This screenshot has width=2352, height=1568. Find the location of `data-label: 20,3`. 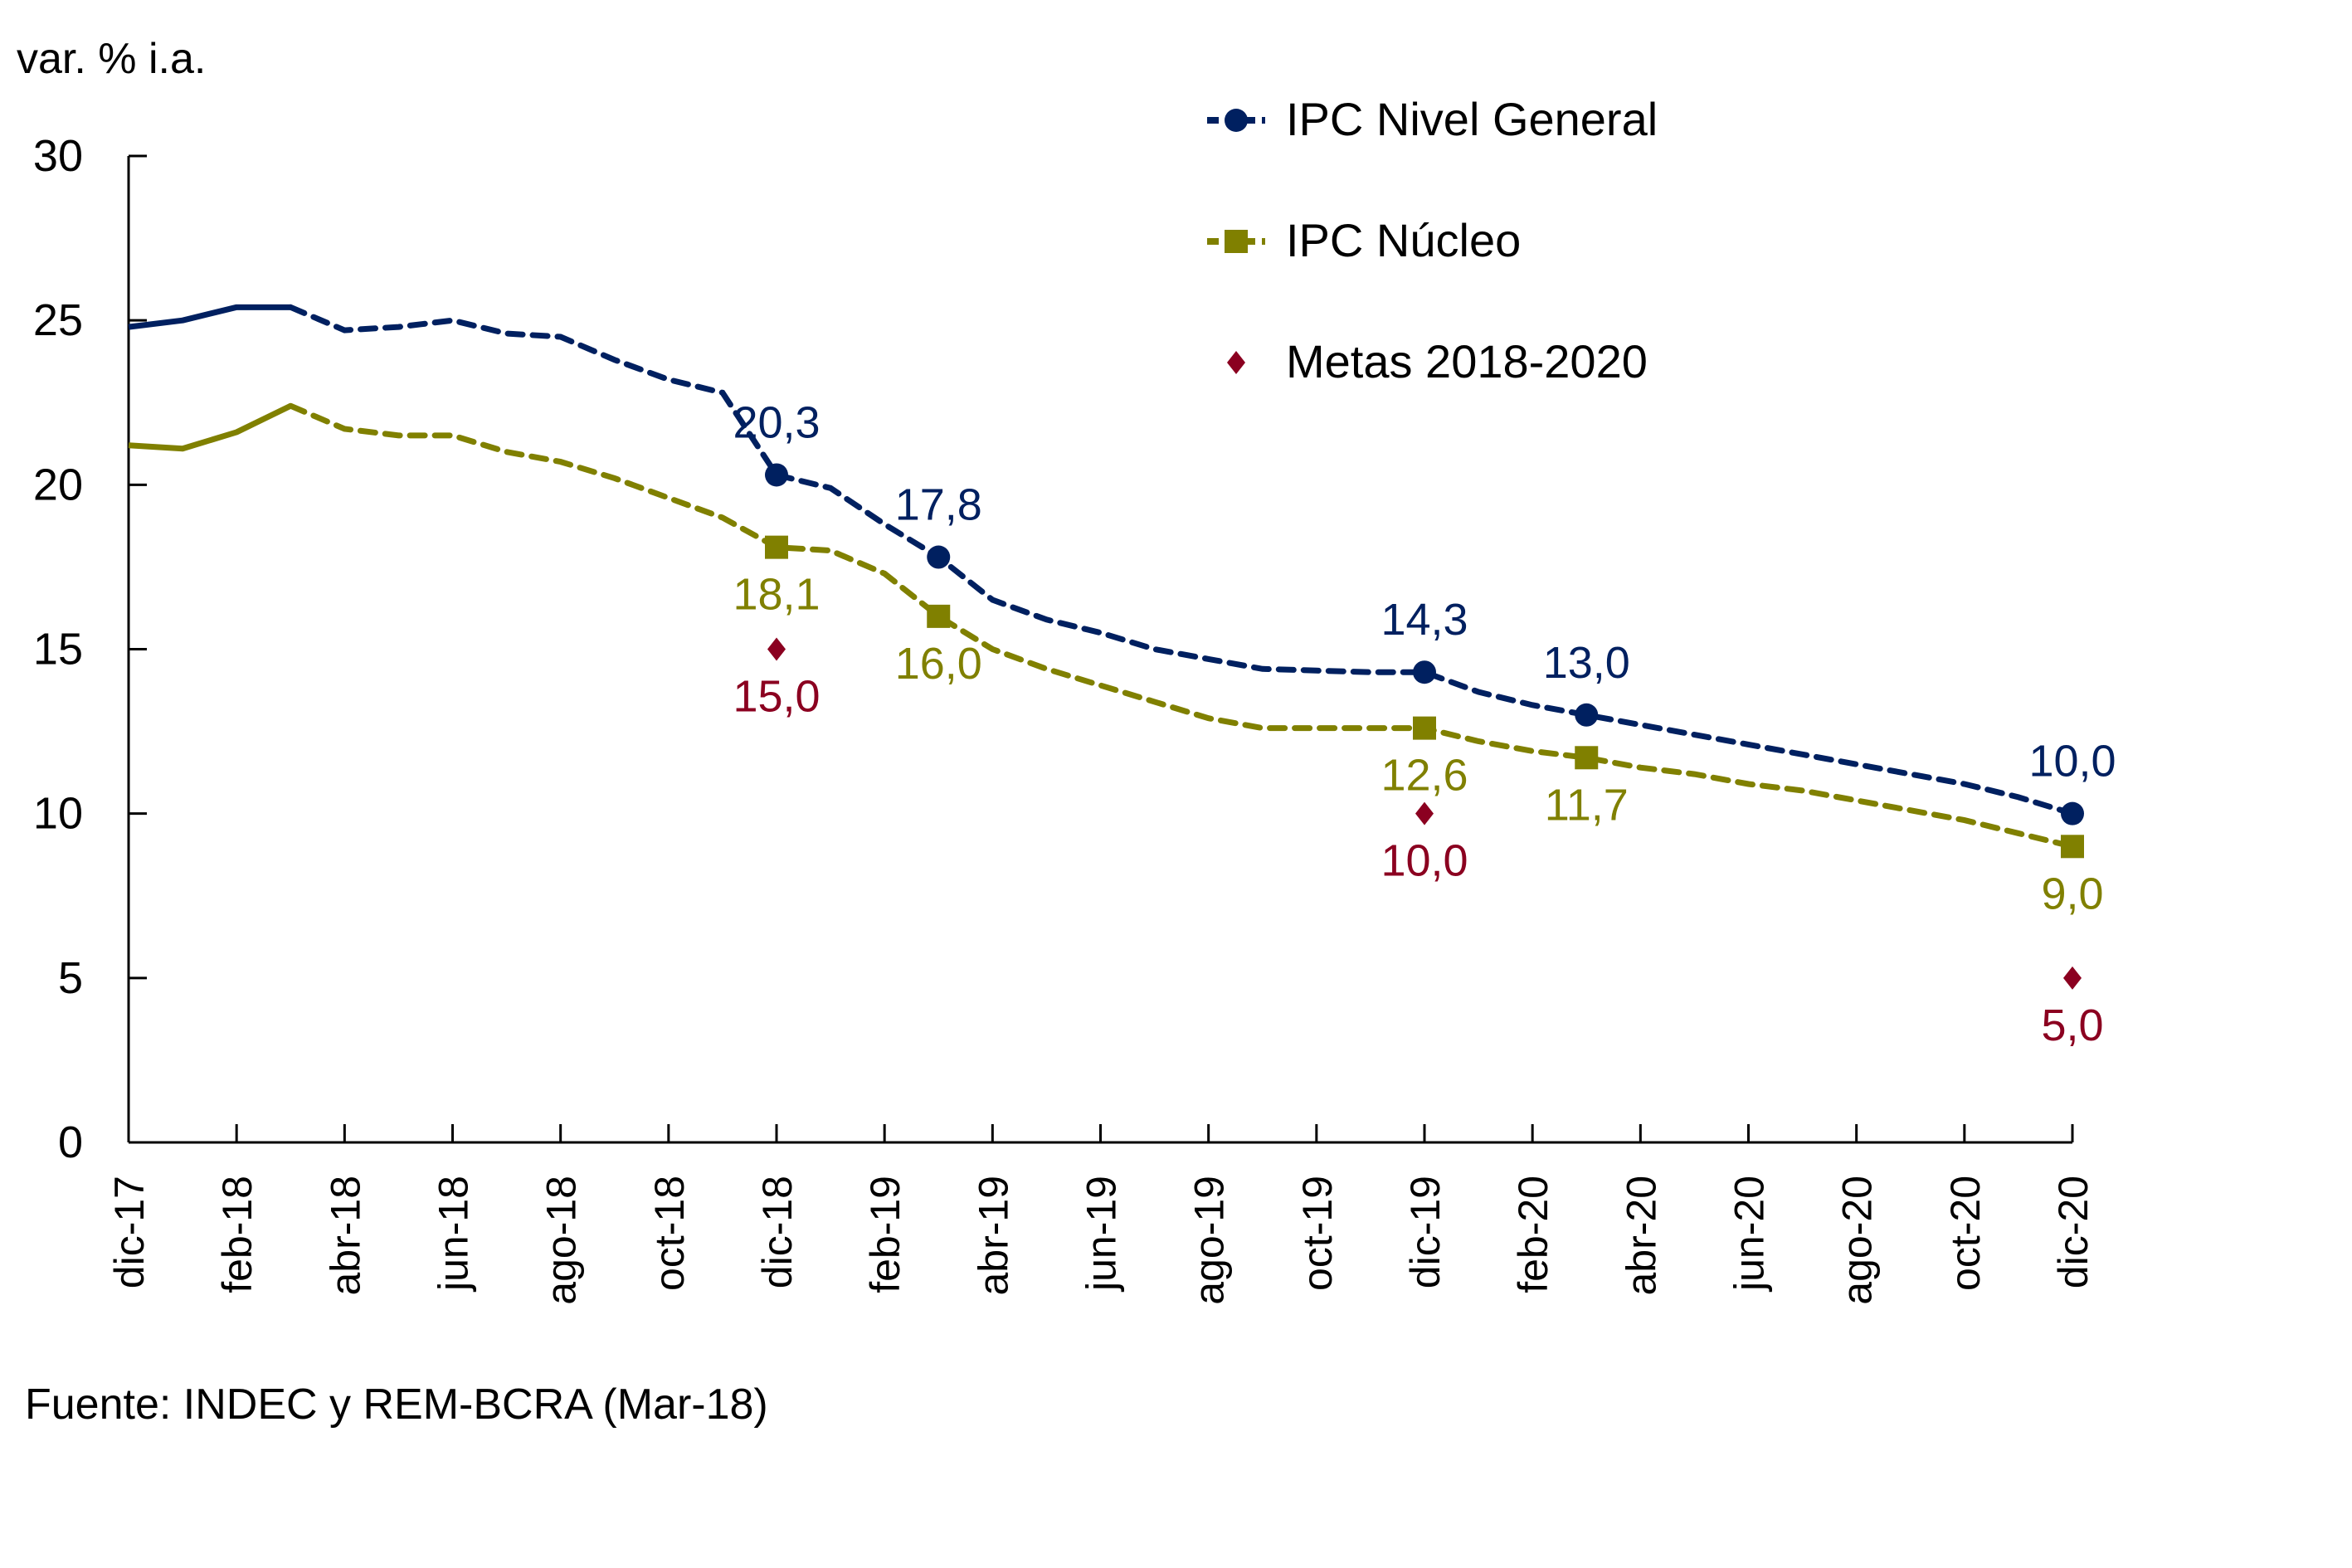

data-label: 20,3 is located at coordinates (776, 422).